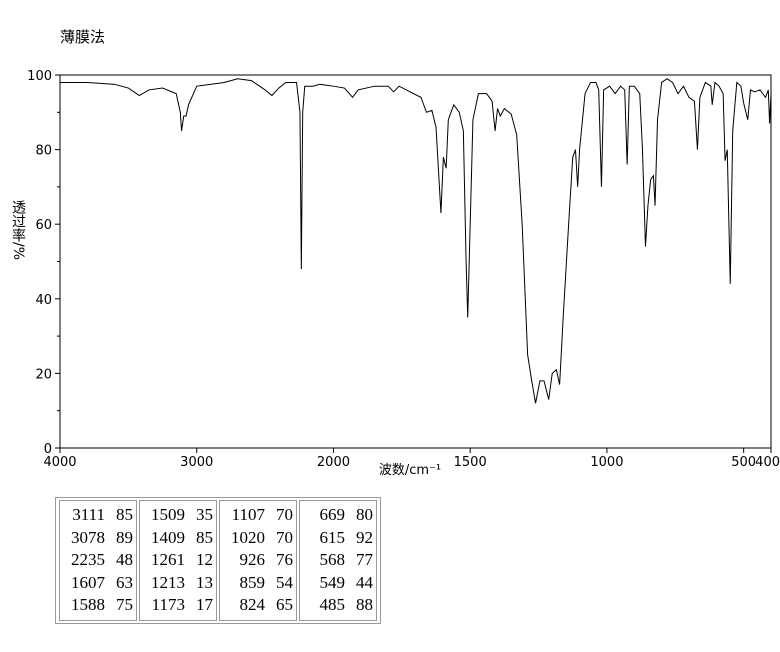 Image resolution: width=780 pixels, height=652 pixels. Describe the element at coordinates (470, 462) in the screenshot. I see `x-tick-label: 1500` at that location.